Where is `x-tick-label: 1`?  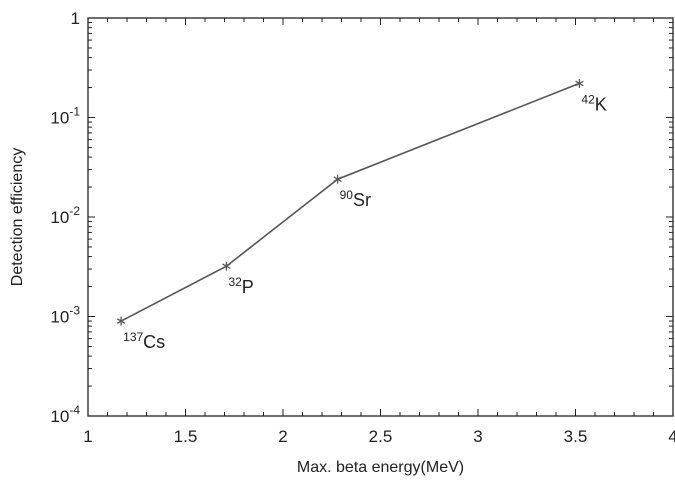 x-tick-label: 1 is located at coordinates (87, 436).